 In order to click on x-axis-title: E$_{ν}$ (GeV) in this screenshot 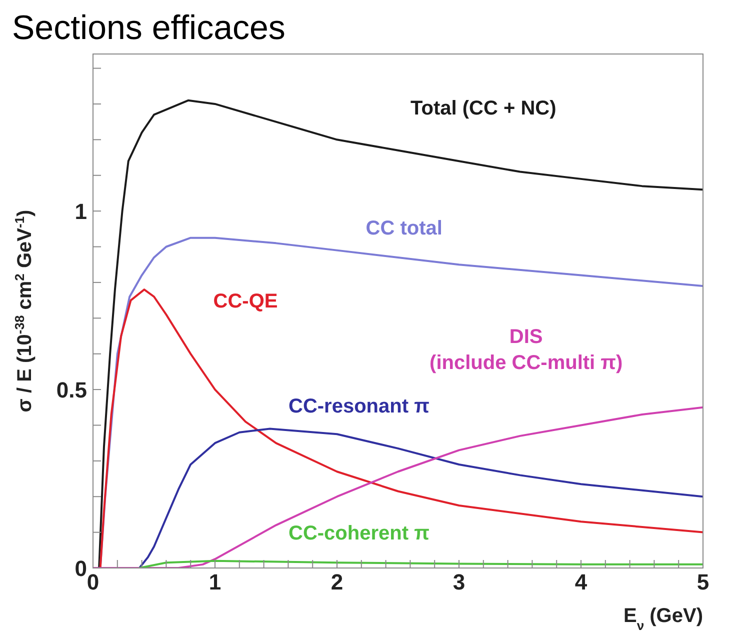, I will do `click(663, 618)`.